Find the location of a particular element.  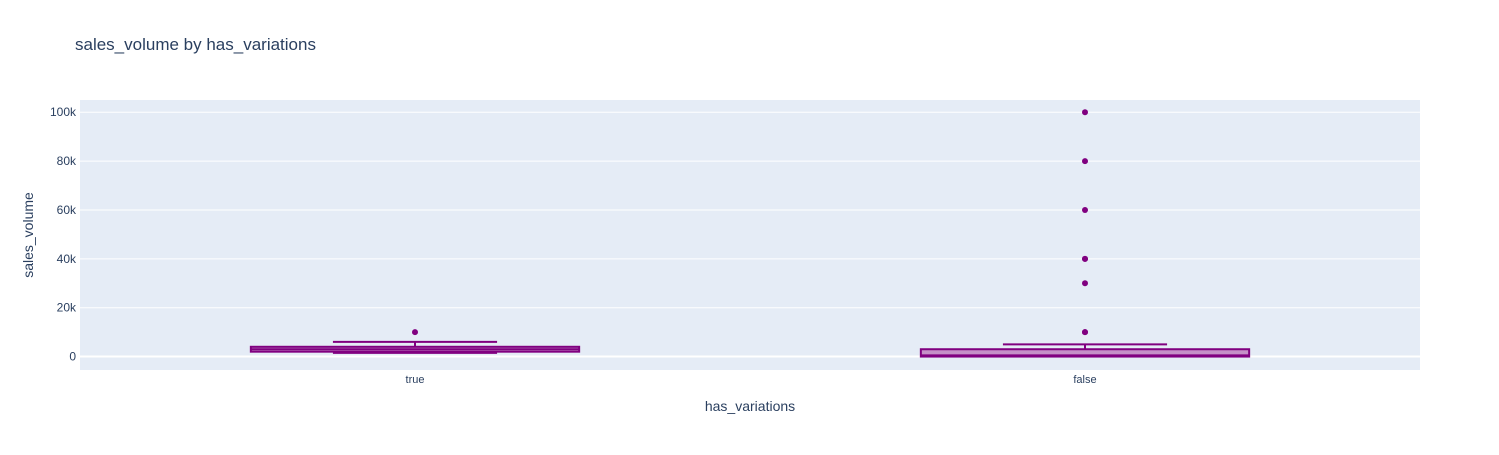

box-true is located at coordinates (415, 341).